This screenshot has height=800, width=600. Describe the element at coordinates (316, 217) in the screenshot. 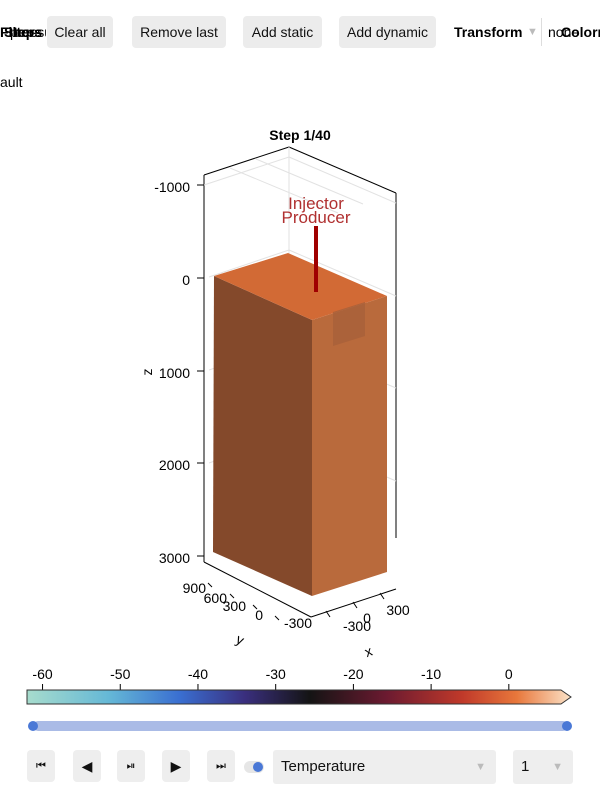

I see `well-label-producer: Producer` at that location.